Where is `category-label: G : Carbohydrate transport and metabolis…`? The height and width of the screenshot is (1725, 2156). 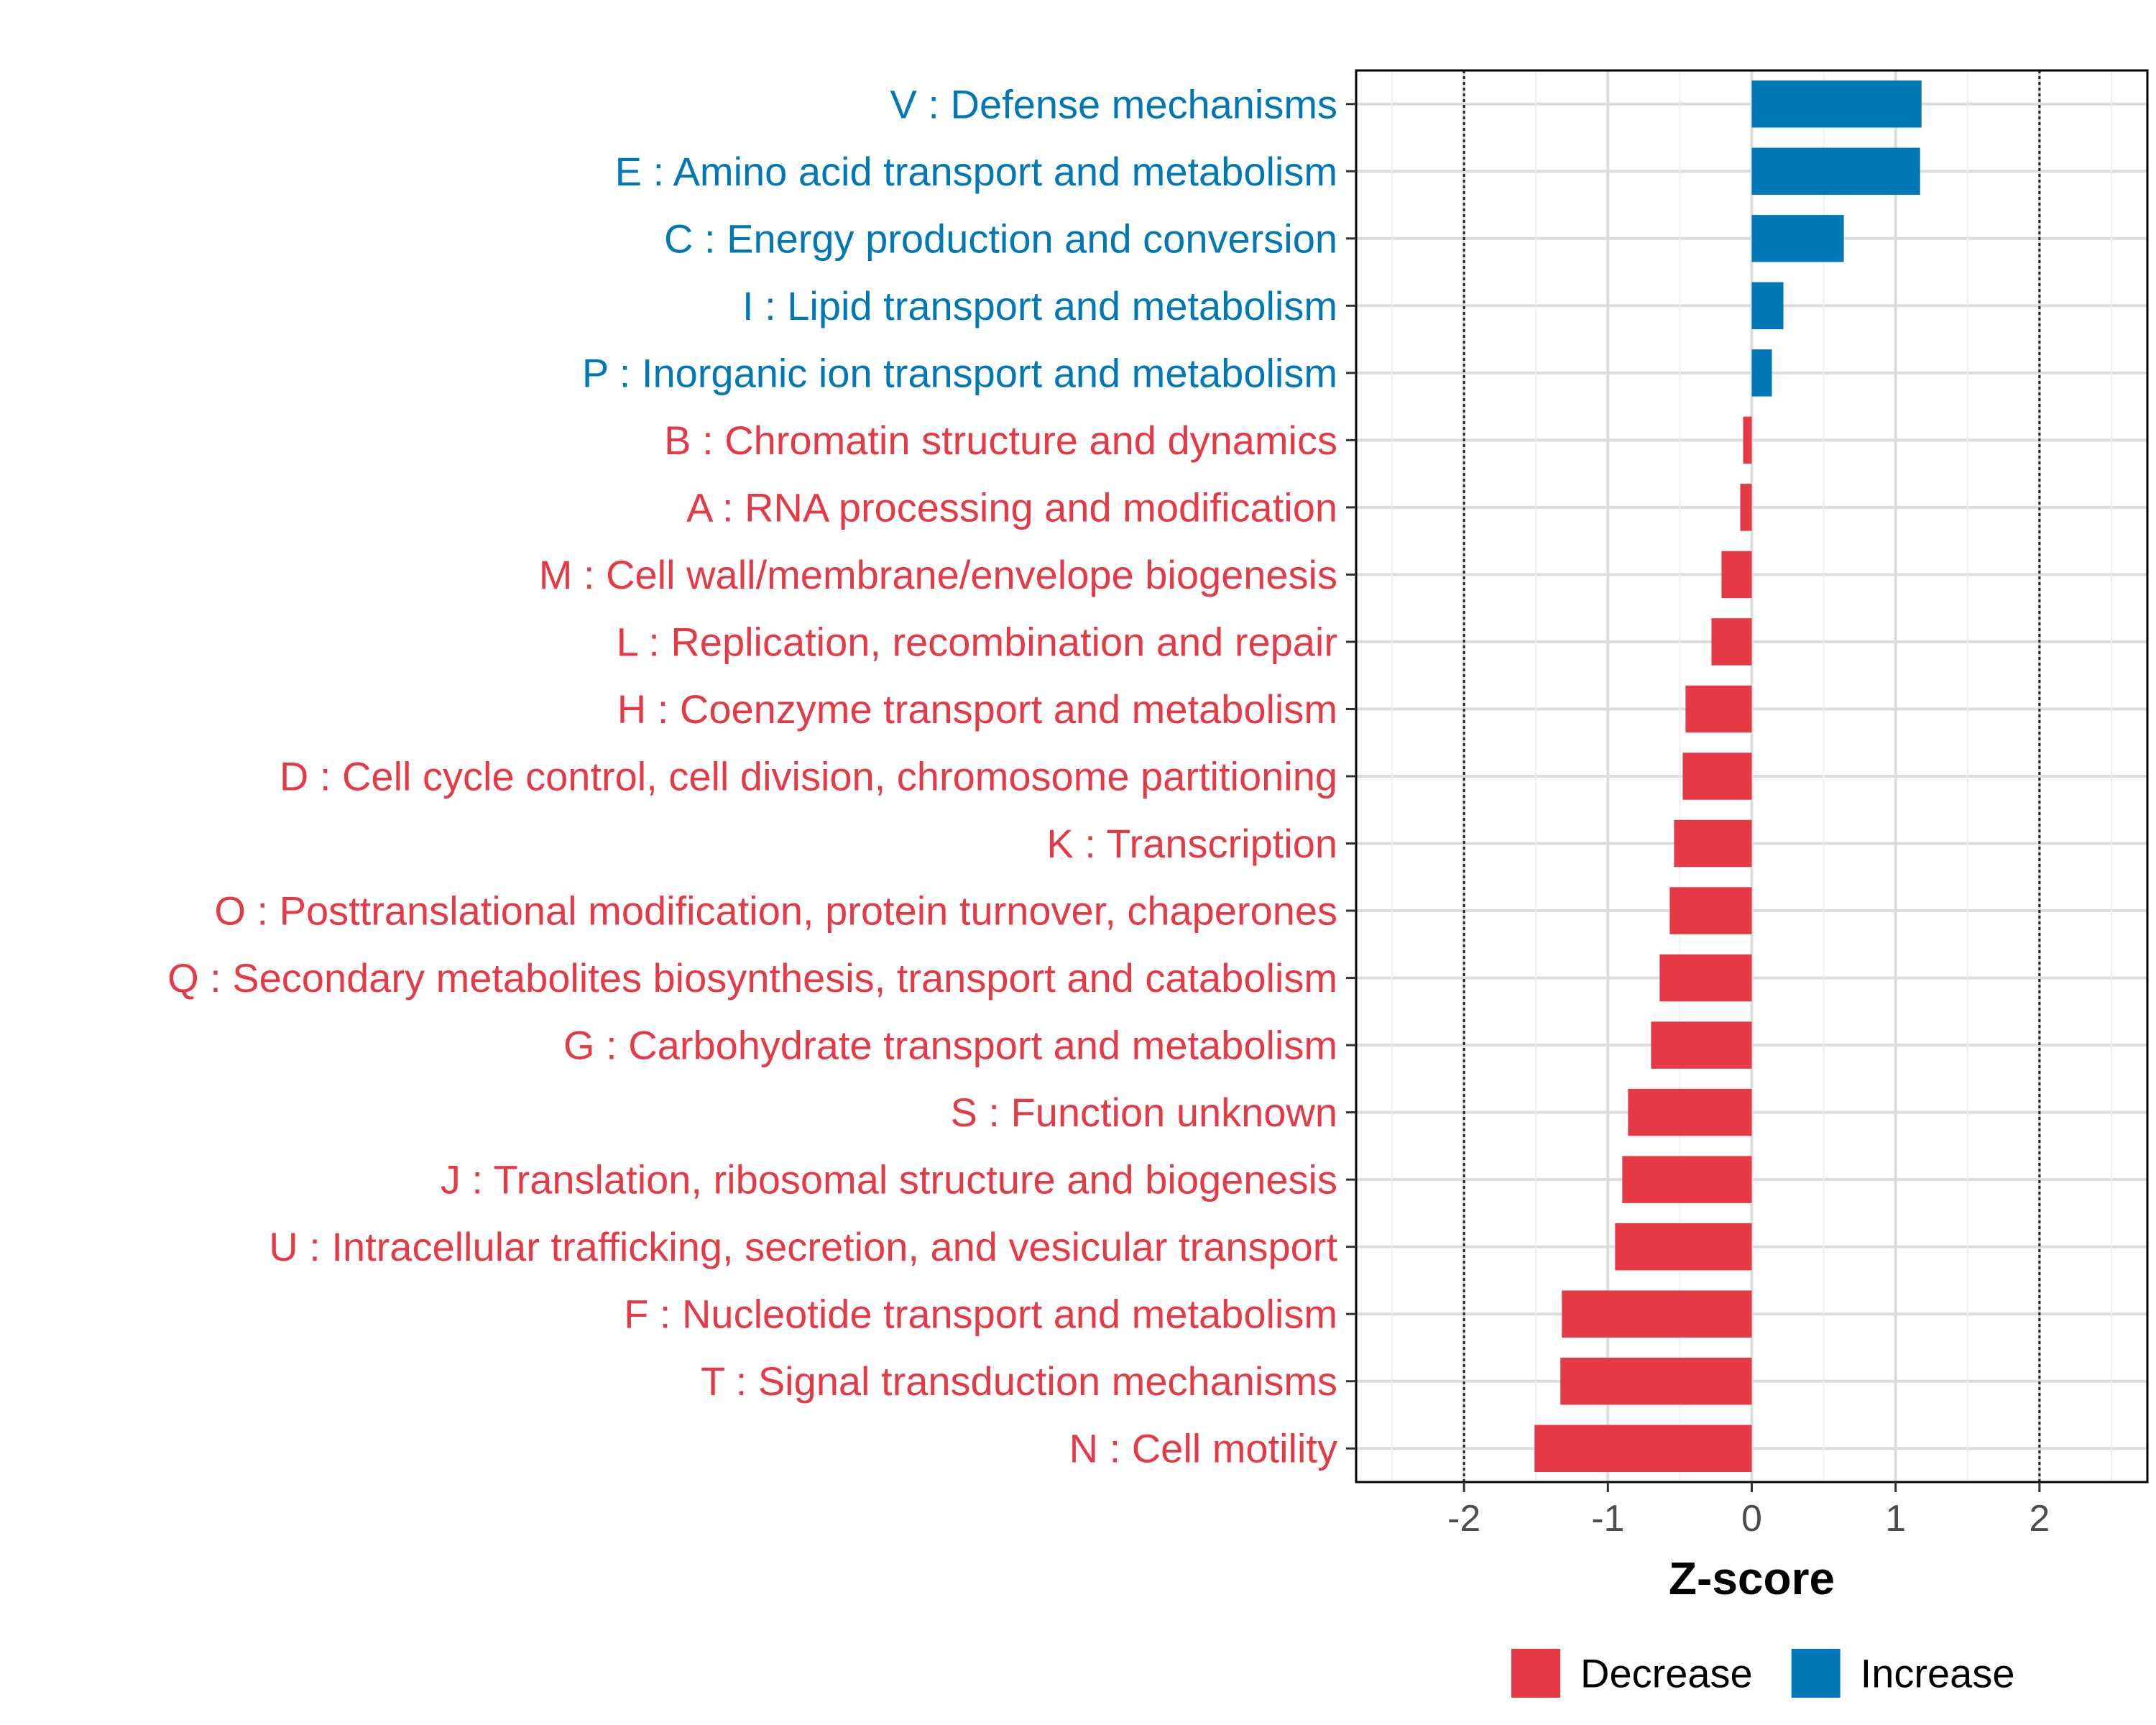
category-label: G : Carbohydrate transport and metabolis… is located at coordinates (950, 1045).